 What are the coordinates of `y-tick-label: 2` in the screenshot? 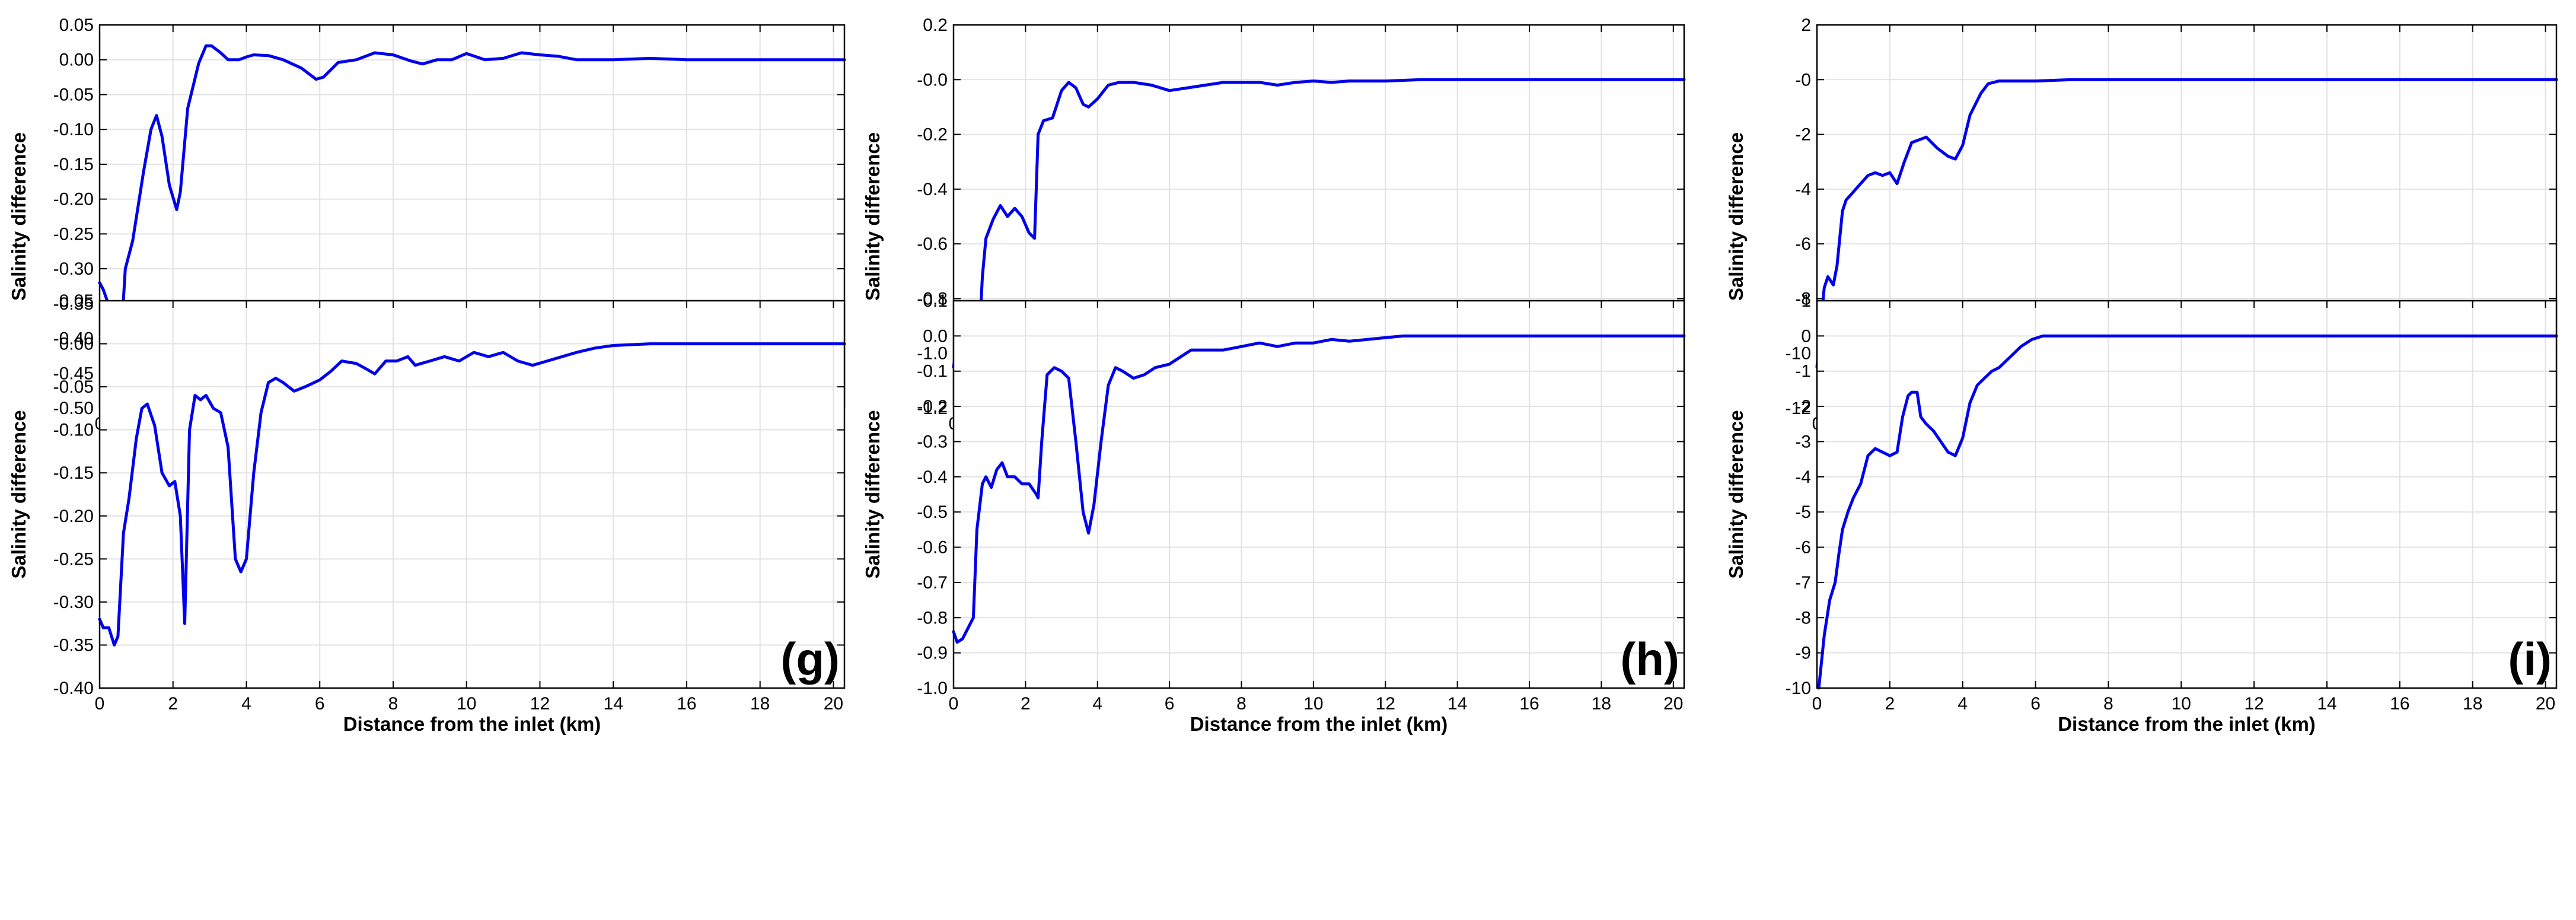 It's located at (1806, 25).